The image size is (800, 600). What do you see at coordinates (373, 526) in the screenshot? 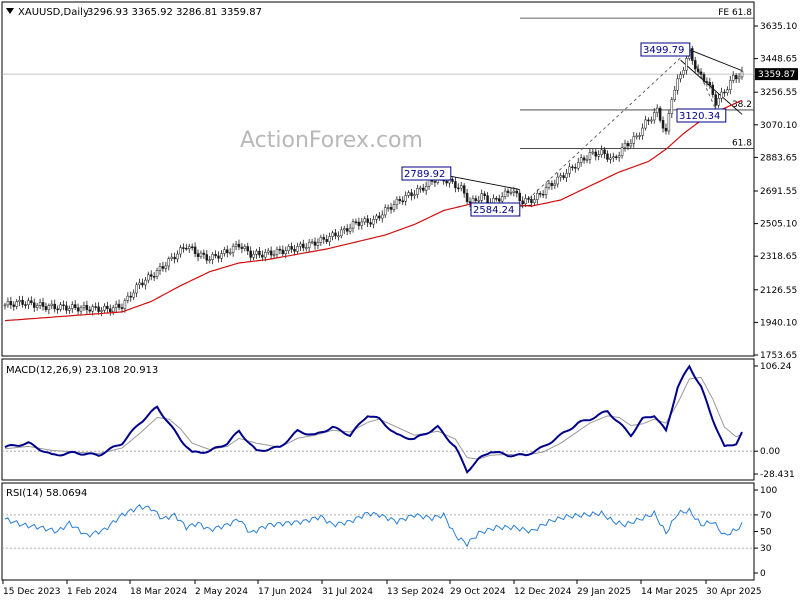
I see `rsi-line` at bounding box center [373, 526].